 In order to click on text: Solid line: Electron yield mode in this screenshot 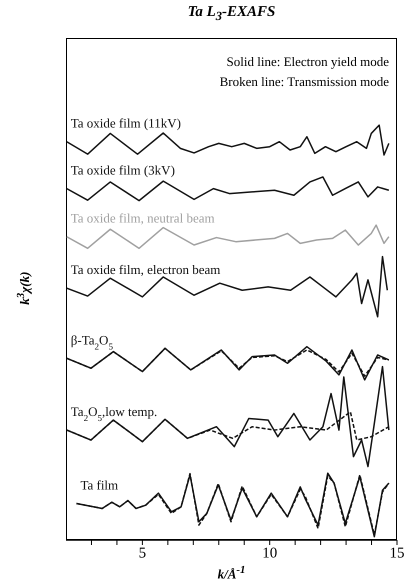, I will do `click(307, 62)`.